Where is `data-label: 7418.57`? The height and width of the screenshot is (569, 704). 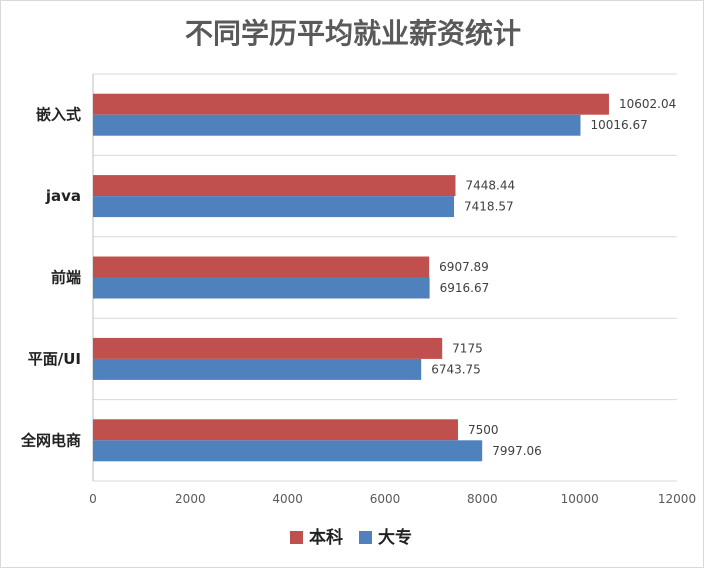
data-label: 7418.57 is located at coordinates (489, 207).